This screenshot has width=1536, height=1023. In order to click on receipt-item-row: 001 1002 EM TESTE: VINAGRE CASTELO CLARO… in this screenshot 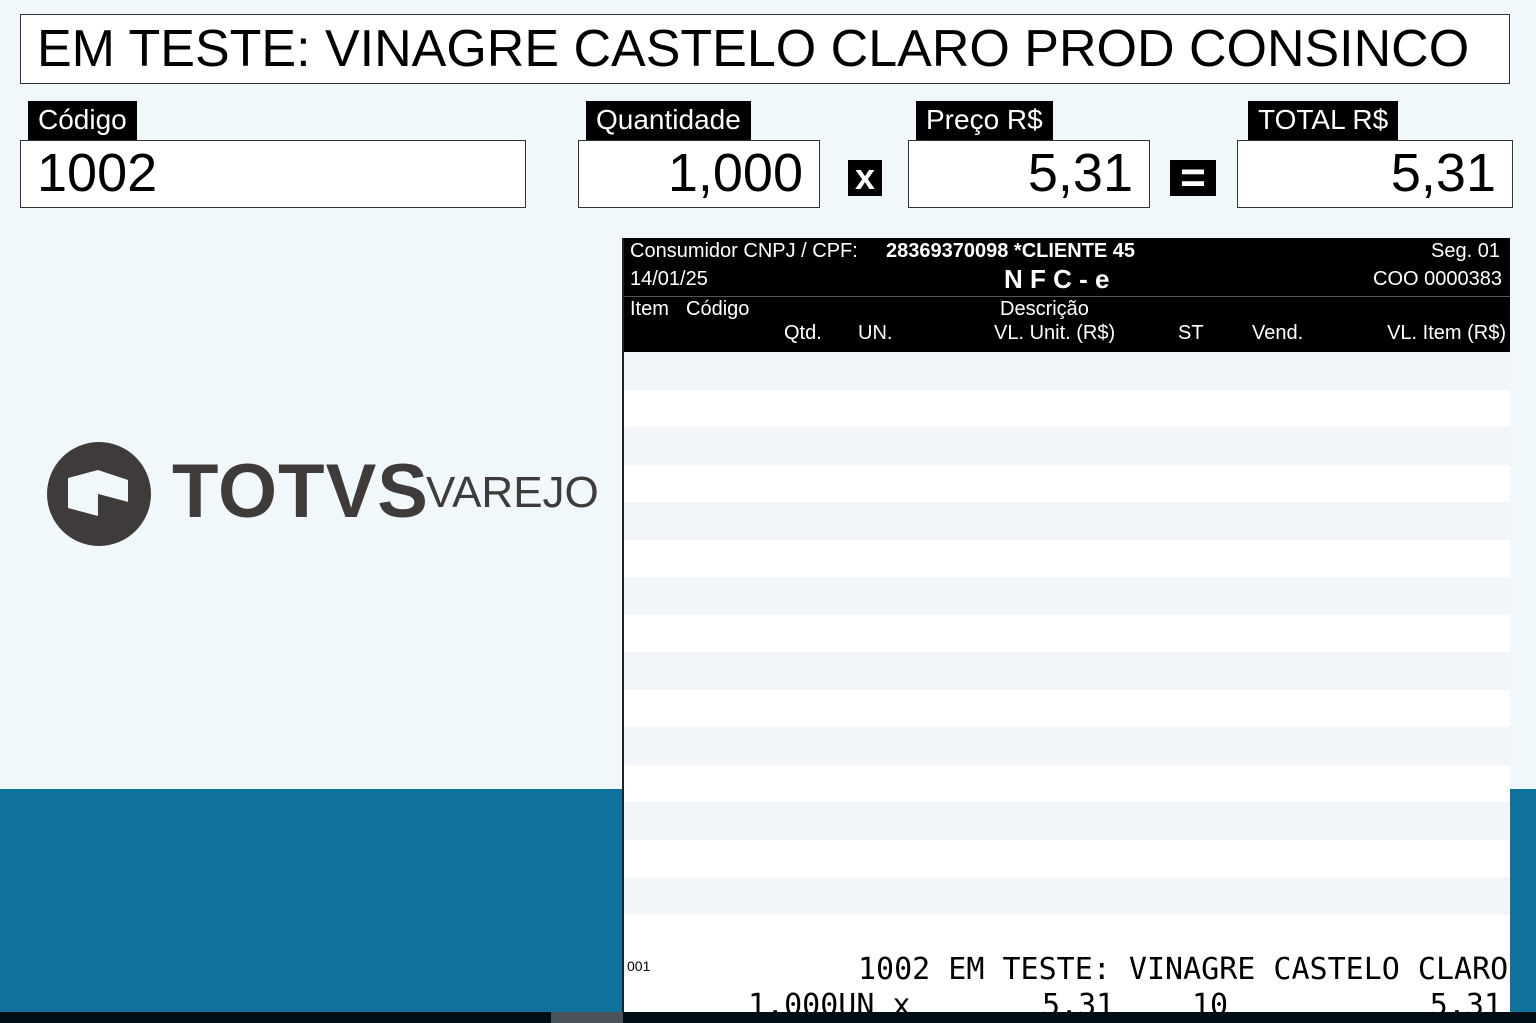, I will do `click(1067, 982)`.